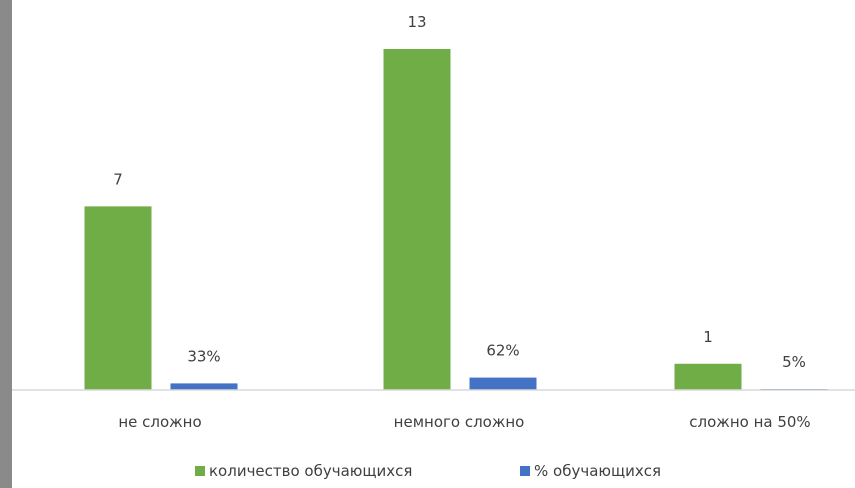  What do you see at coordinates (6, 244) in the screenshot?
I see `left-border` at bounding box center [6, 244].